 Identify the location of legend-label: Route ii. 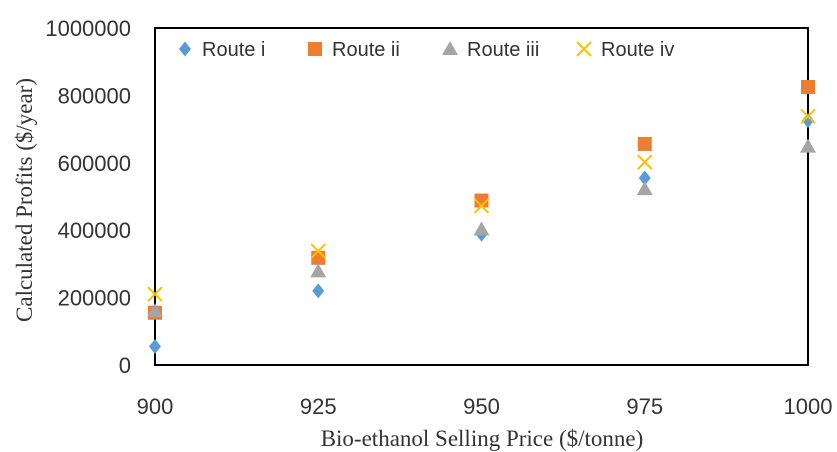
(366, 50).